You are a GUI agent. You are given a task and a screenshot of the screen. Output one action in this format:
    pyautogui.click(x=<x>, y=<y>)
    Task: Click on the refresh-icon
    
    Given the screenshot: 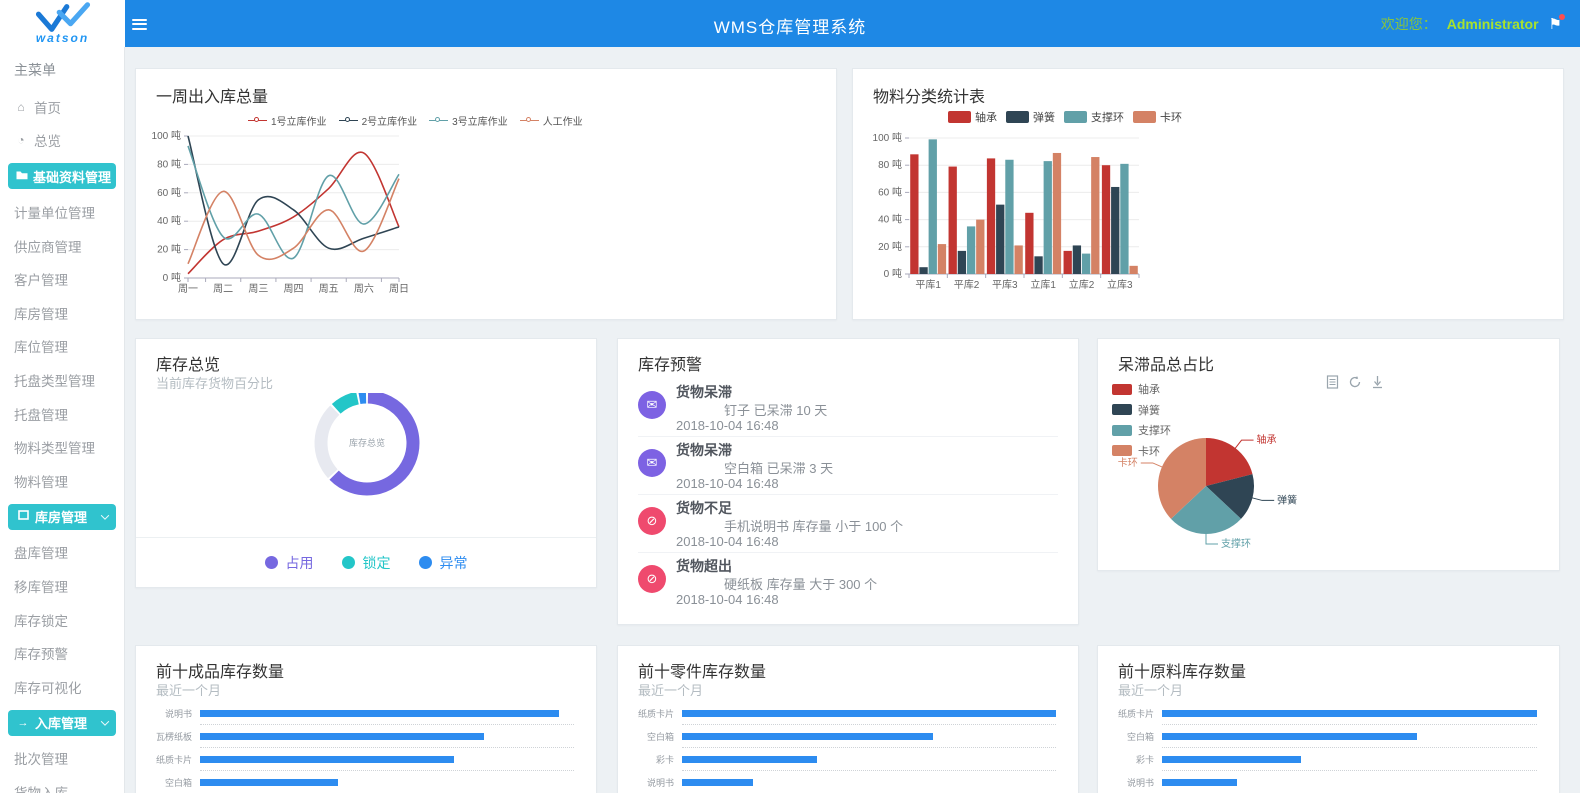 What is the action you would take?
    pyautogui.click(x=1355, y=382)
    